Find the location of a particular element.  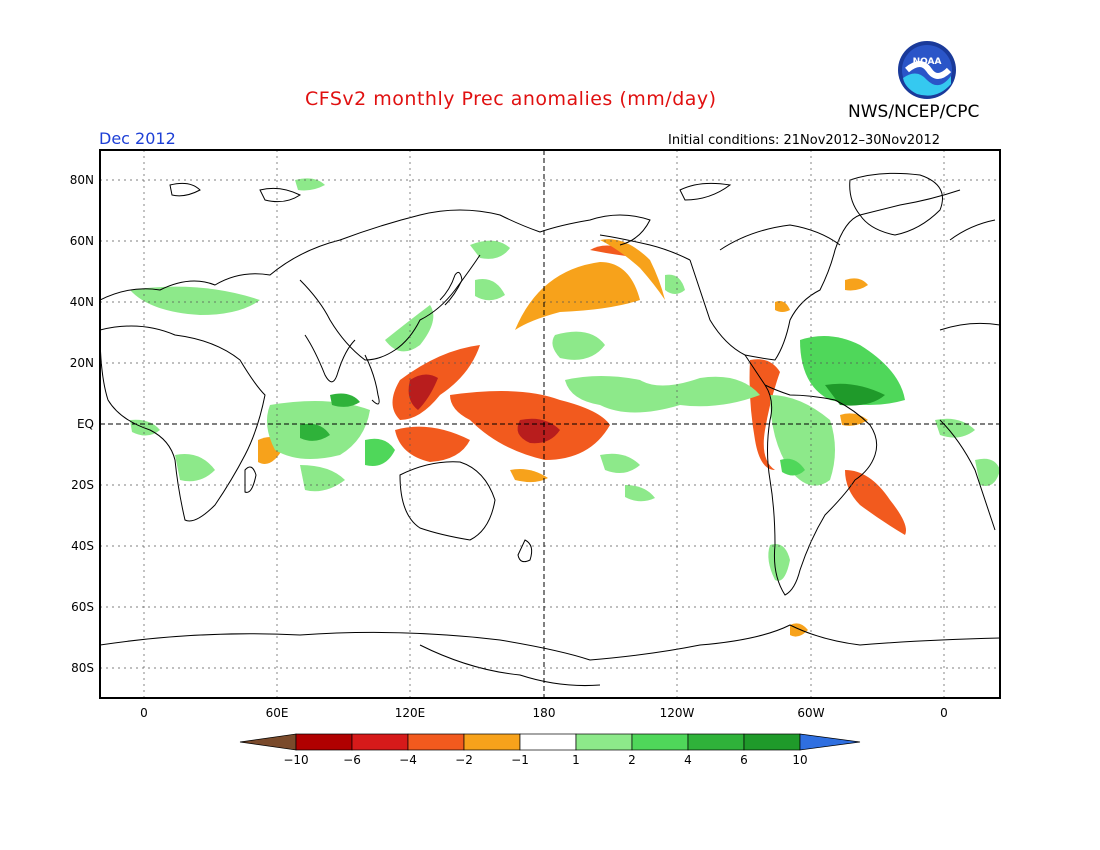

colorbar-label: 2 is located at coordinates (632, 760).